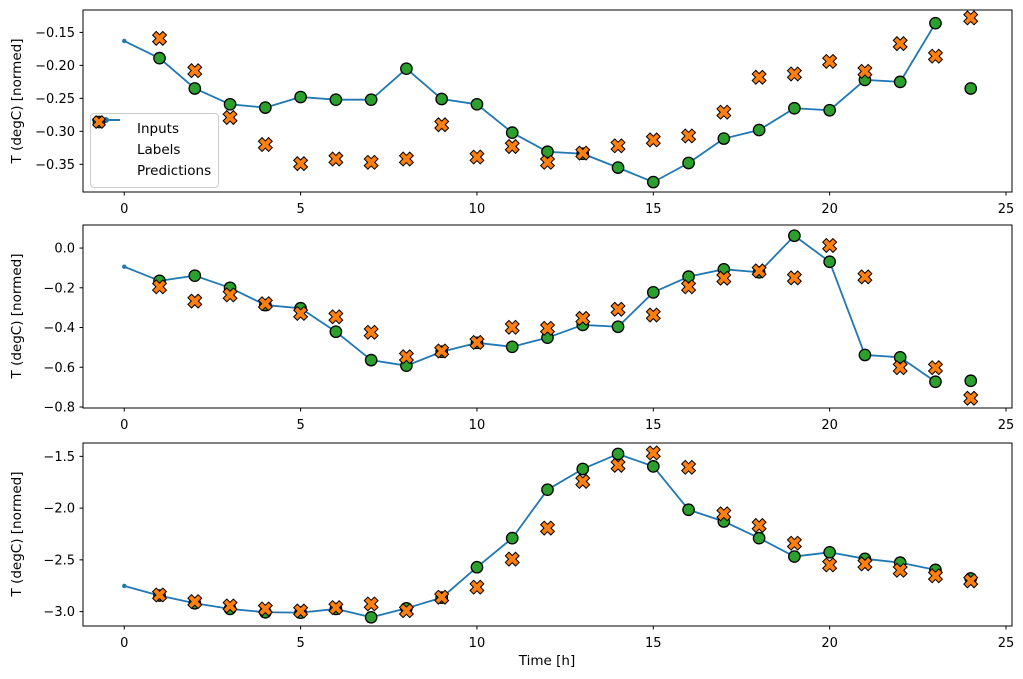 This screenshot has width=1023, height=679. What do you see at coordinates (17, 101) in the screenshot?
I see `y-axis-label-subplot-1: T (degC) [normed]` at bounding box center [17, 101].